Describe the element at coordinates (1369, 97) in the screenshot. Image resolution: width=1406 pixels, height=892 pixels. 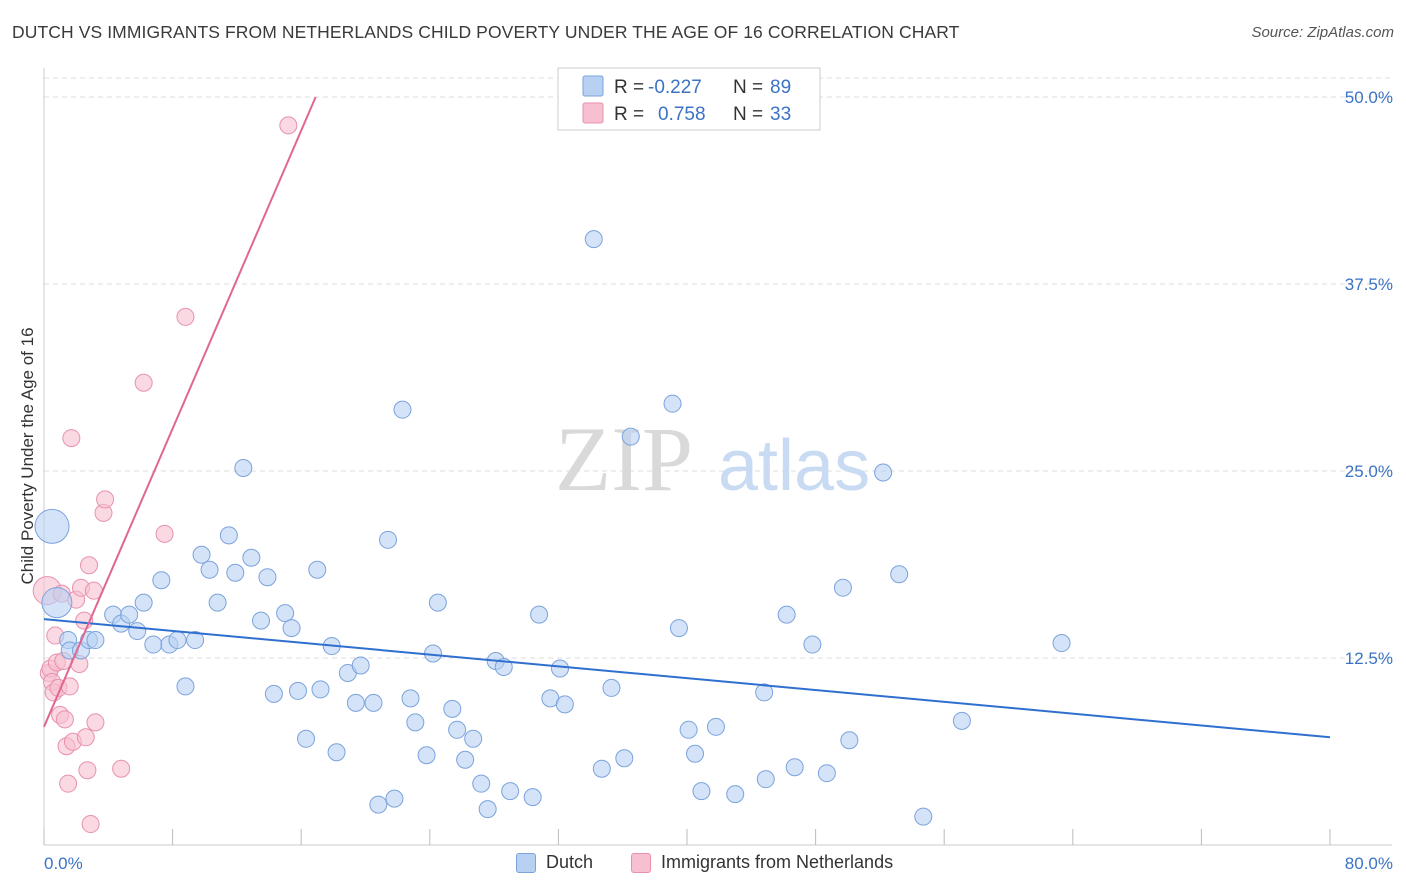
I see `y-tick-label-3: 50.0%` at that location.